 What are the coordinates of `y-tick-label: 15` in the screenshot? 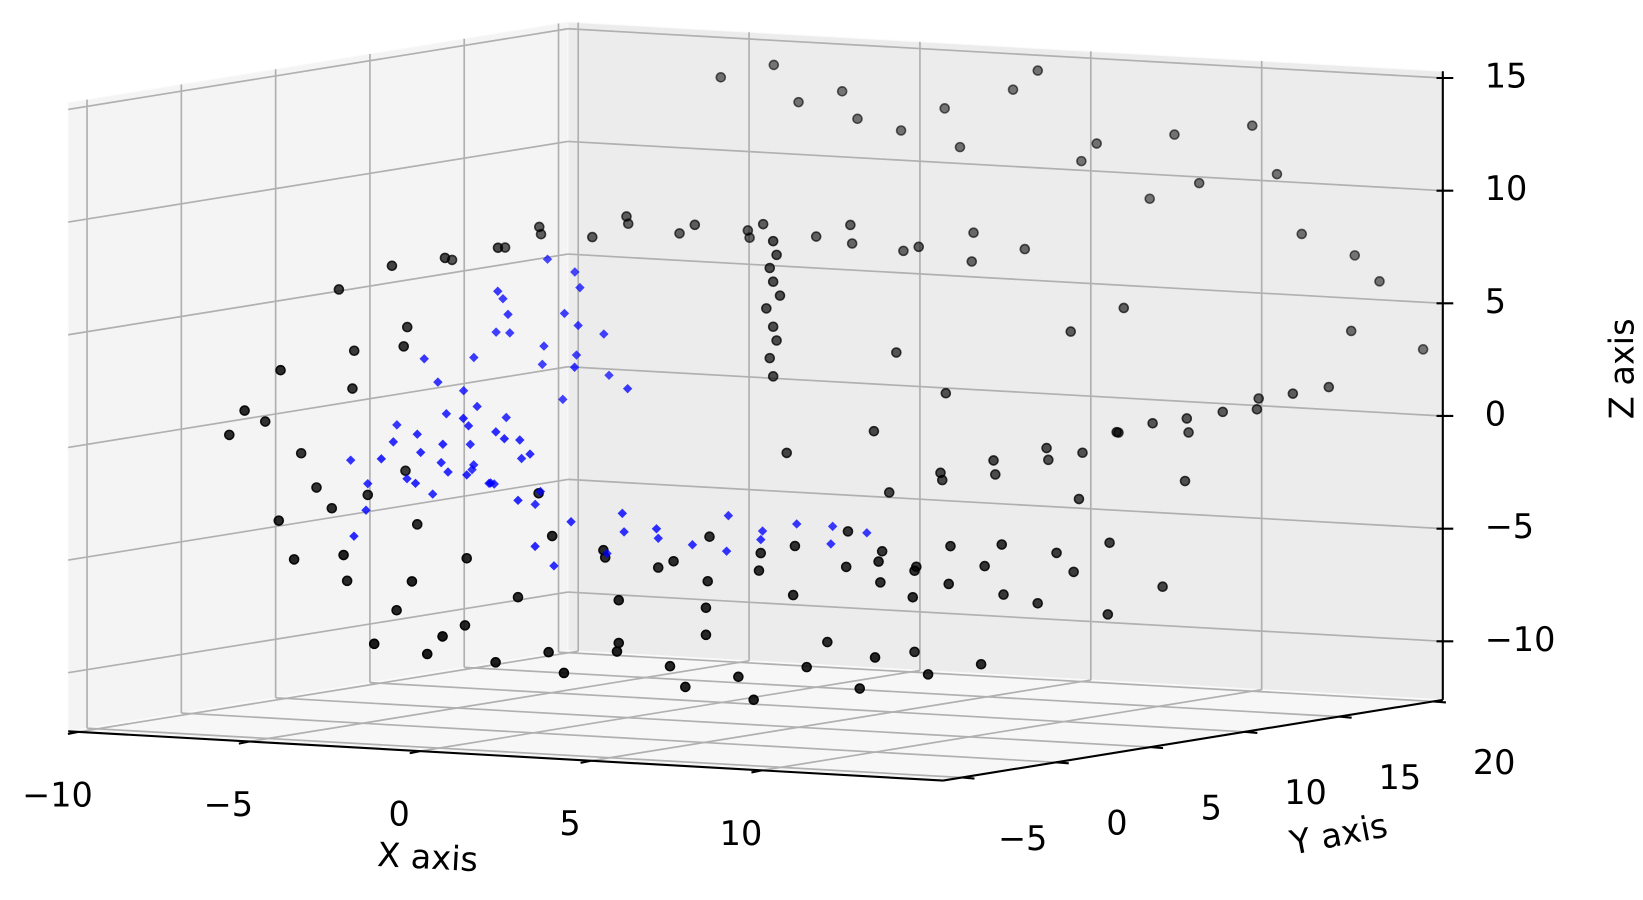 It's located at (1400, 777).